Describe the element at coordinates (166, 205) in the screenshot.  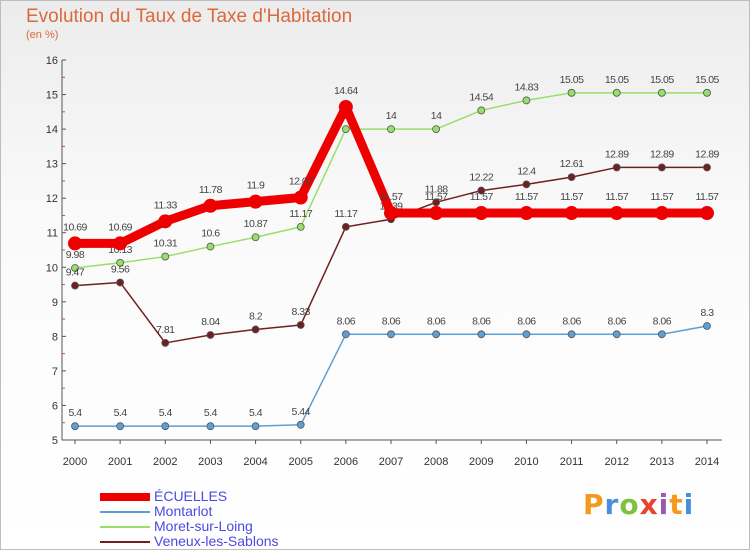
I see `data-label: 11.33` at that location.